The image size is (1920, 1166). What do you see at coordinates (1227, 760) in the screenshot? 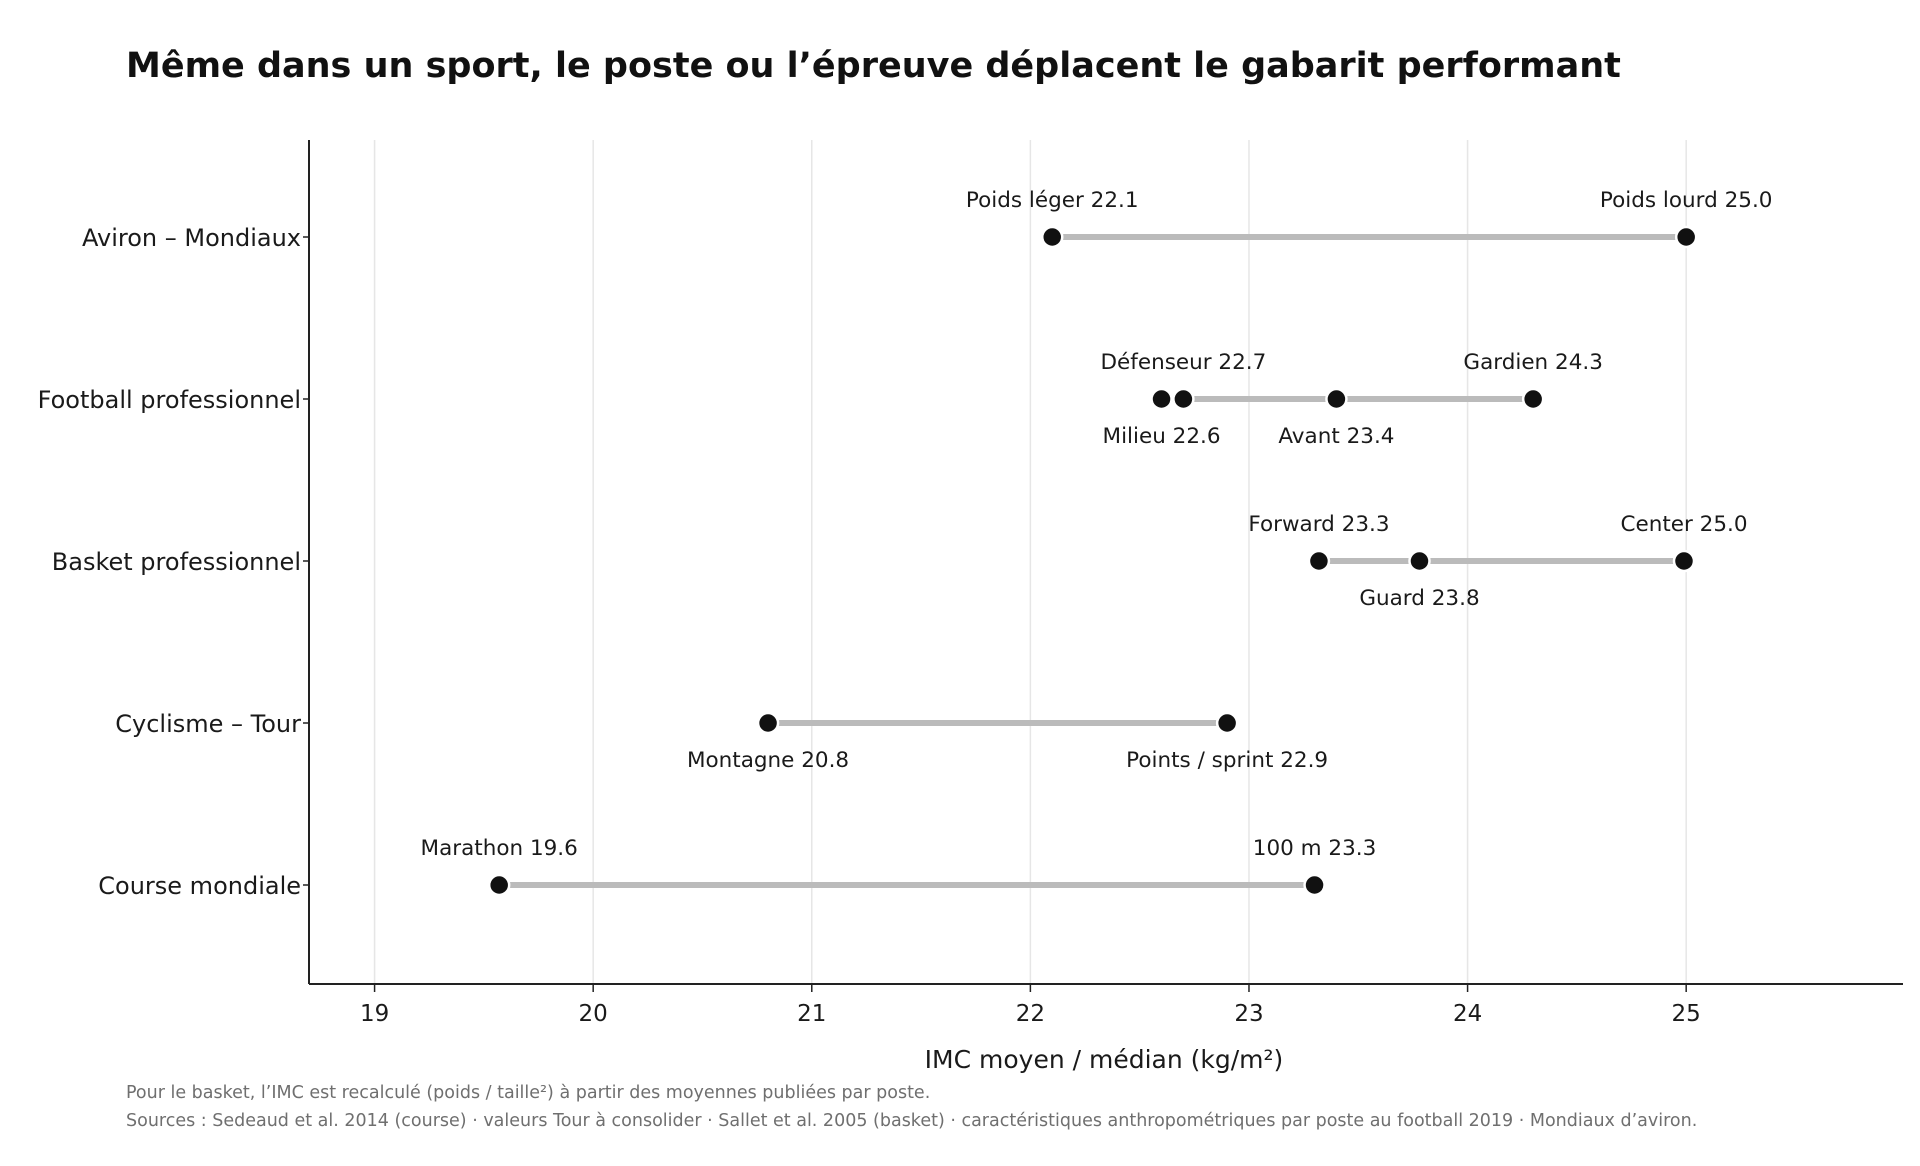
I see `point-label: Points / sprint 22.9` at bounding box center [1227, 760].